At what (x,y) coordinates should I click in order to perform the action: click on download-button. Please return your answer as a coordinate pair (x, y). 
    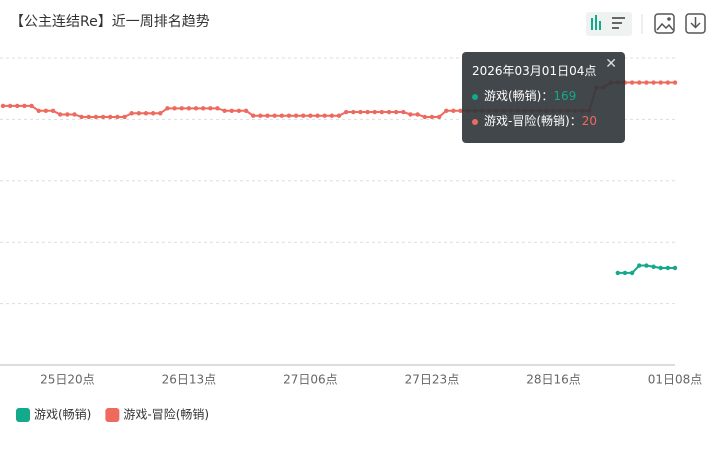
    Looking at the image, I should click on (695, 23).